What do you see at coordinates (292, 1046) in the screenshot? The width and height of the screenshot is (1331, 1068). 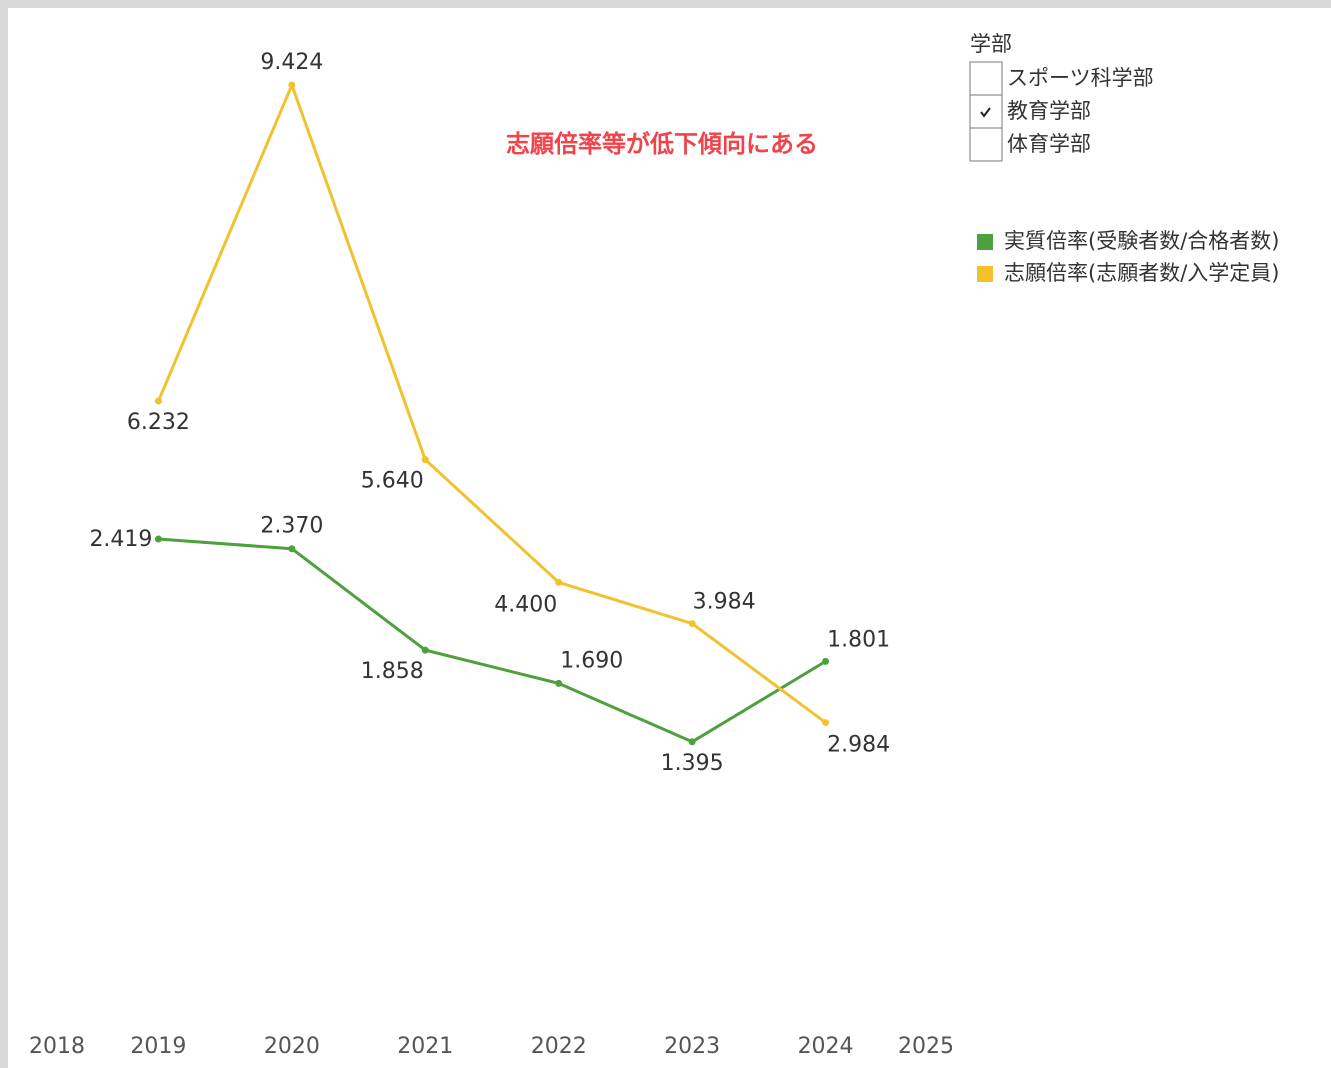 I see `x-tick-label: 2020` at bounding box center [292, 1046].